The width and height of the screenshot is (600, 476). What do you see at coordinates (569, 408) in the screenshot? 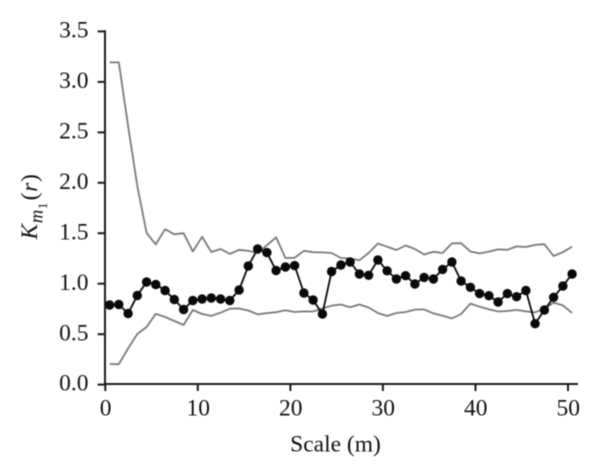
I see `svg-text: 50` at bounding box center [569, 408].